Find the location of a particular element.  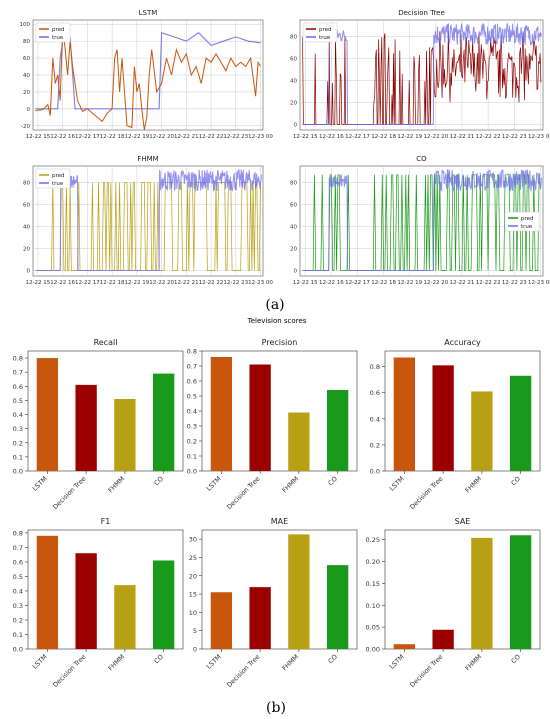

bar-chart-4: MAE 0 5 10 15 20 25 30 LSTM Decision Tree FHMM CO is located at coordinates (273, 603).